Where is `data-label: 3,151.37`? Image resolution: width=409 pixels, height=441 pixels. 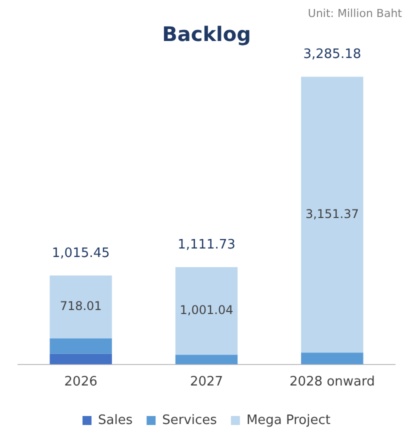
data-label: 3,151.37 is located at coordinates (332, 213).